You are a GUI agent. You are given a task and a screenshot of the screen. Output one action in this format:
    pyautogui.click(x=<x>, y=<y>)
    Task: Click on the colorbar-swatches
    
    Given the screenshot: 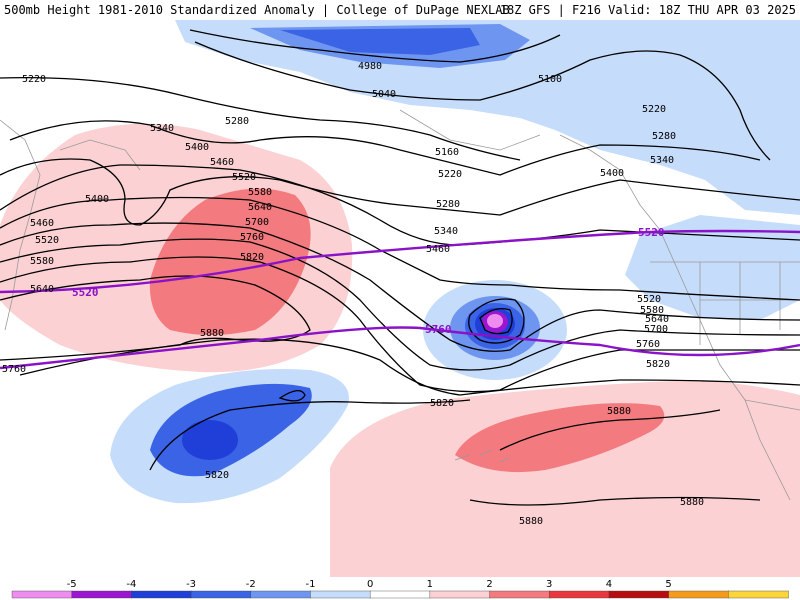 What is the action you would take?
    pyautogui.click(x=400, y=594)
    